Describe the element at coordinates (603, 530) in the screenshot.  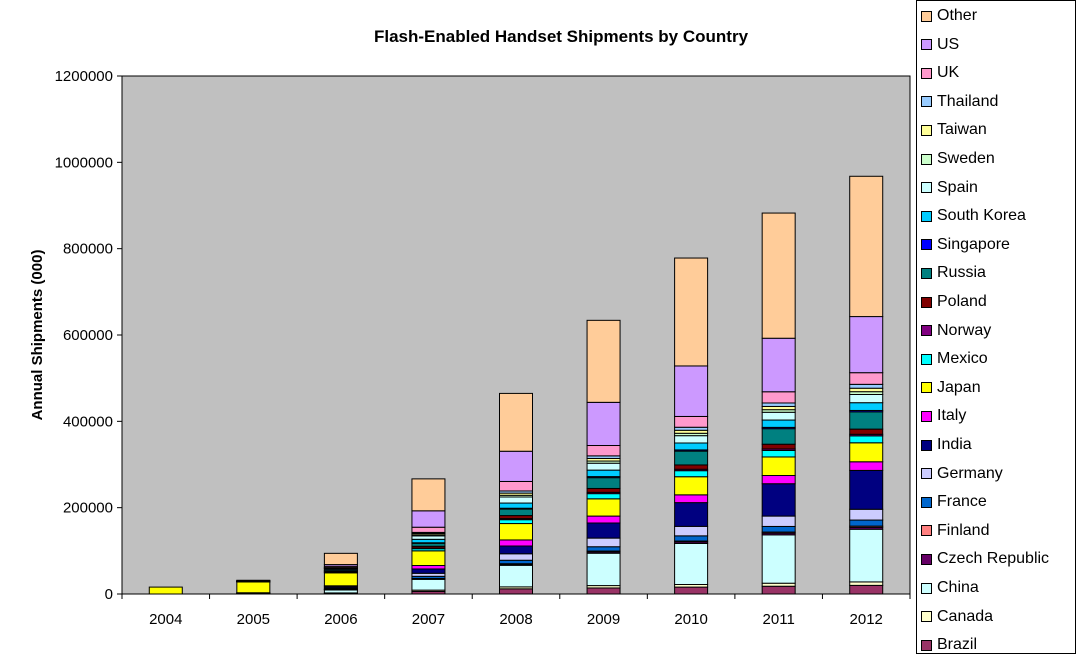
I see `bar-segment-india-2009` at that location.